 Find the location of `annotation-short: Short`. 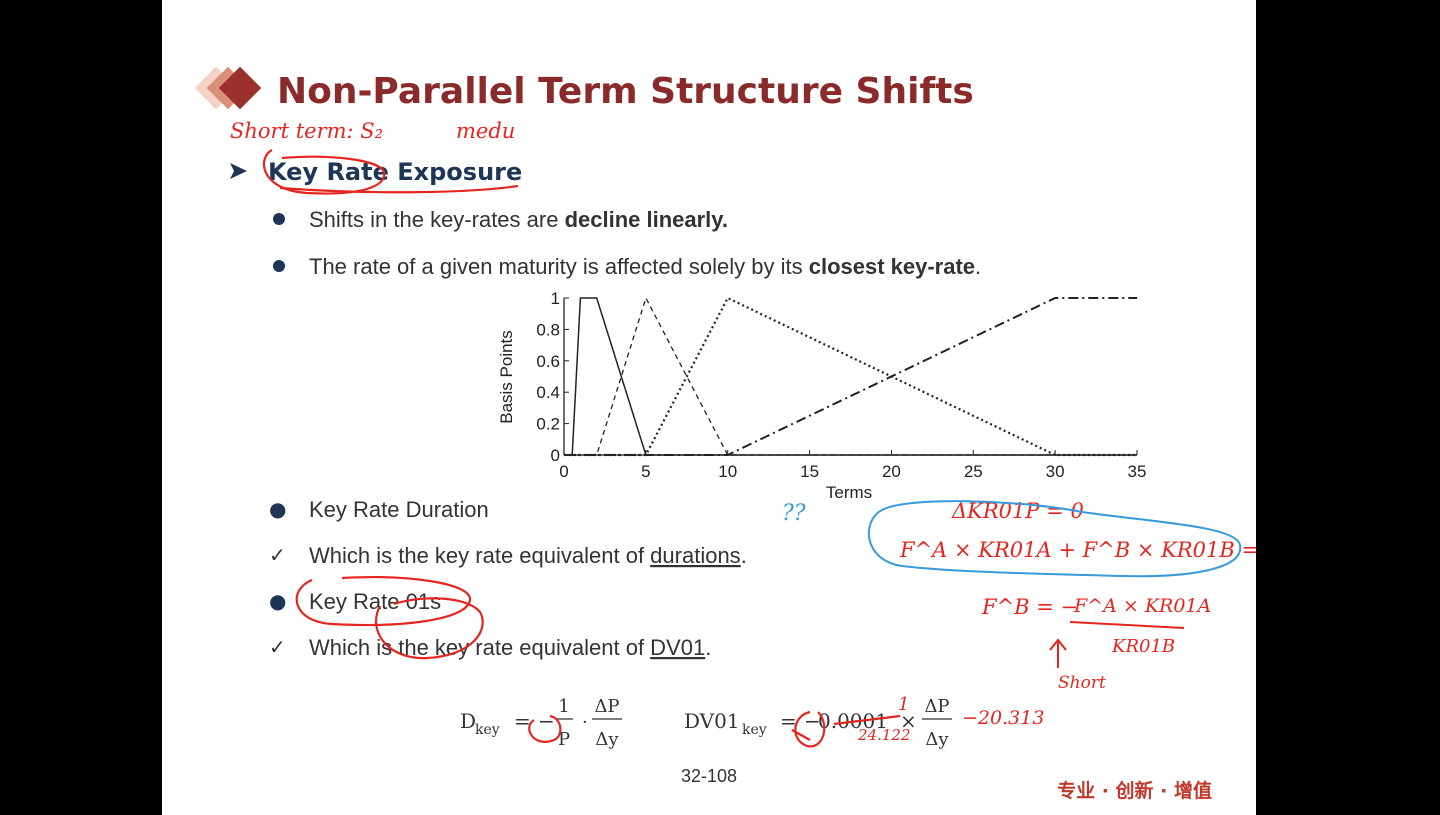

annotation-short: Short is located at coordinates (1082, 683).